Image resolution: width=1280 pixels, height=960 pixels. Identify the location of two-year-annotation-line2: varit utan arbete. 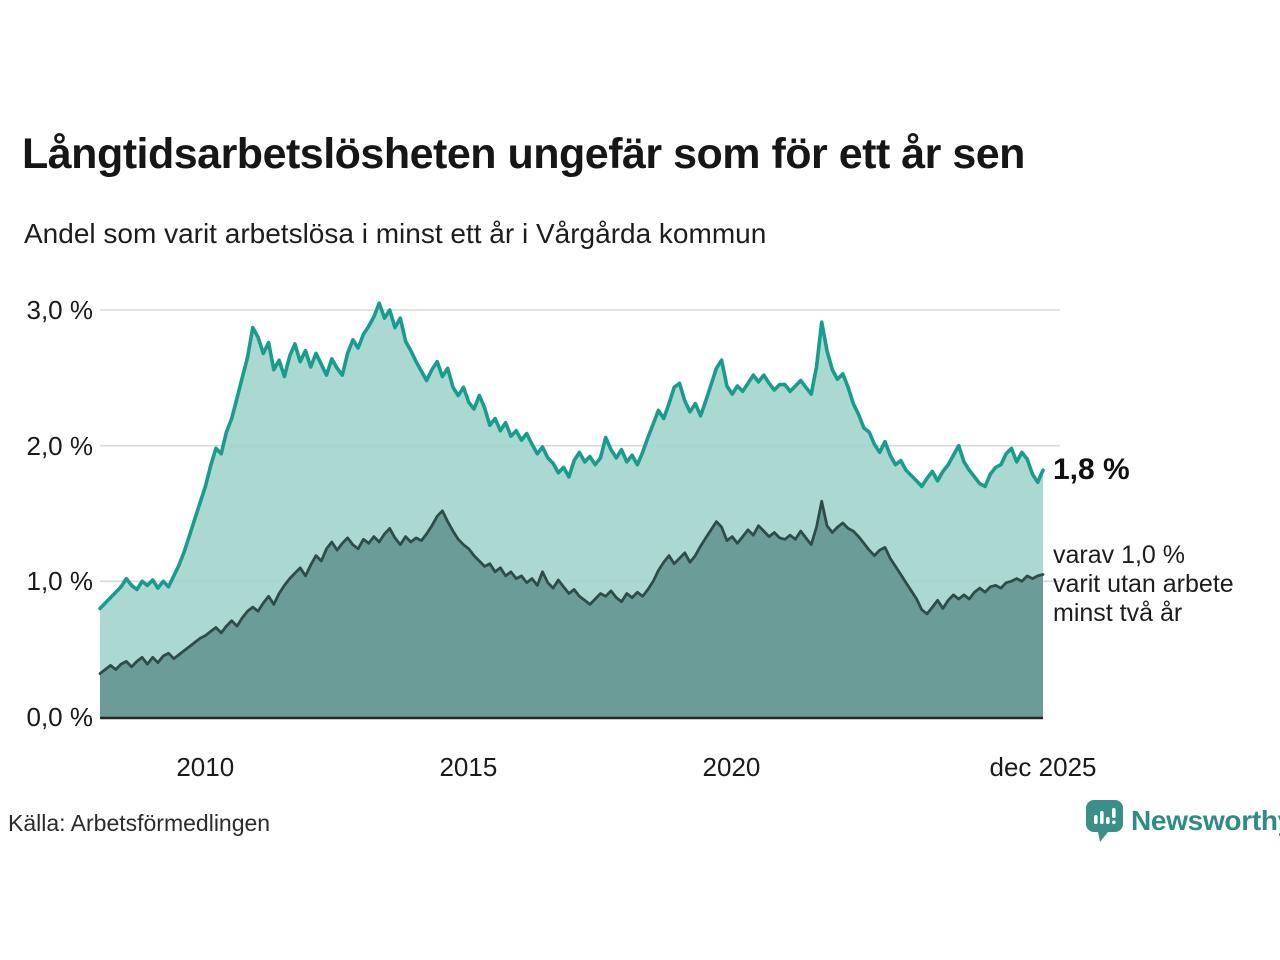
(1143, 584).